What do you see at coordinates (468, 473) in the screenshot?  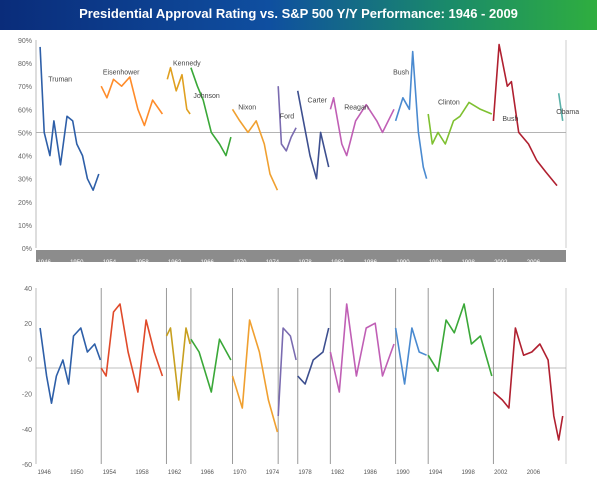 I see `panel2-xtick-label: 1998` at bounding box center [468, 473].